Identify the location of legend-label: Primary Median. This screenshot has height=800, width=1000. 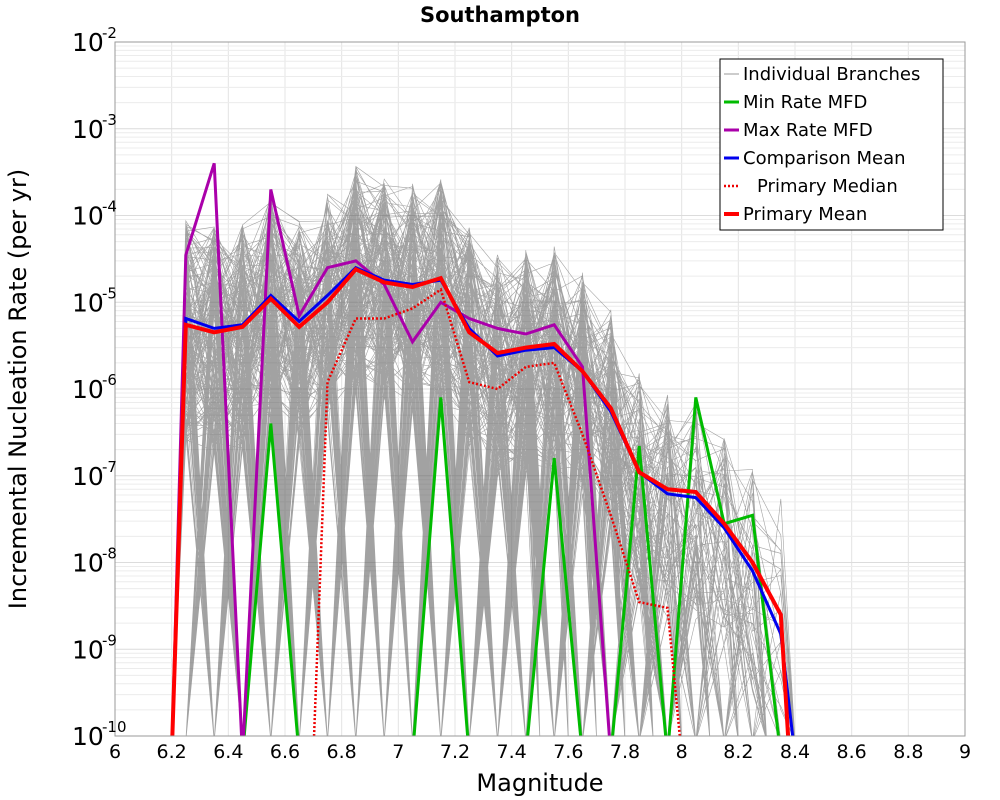
(827, 186).